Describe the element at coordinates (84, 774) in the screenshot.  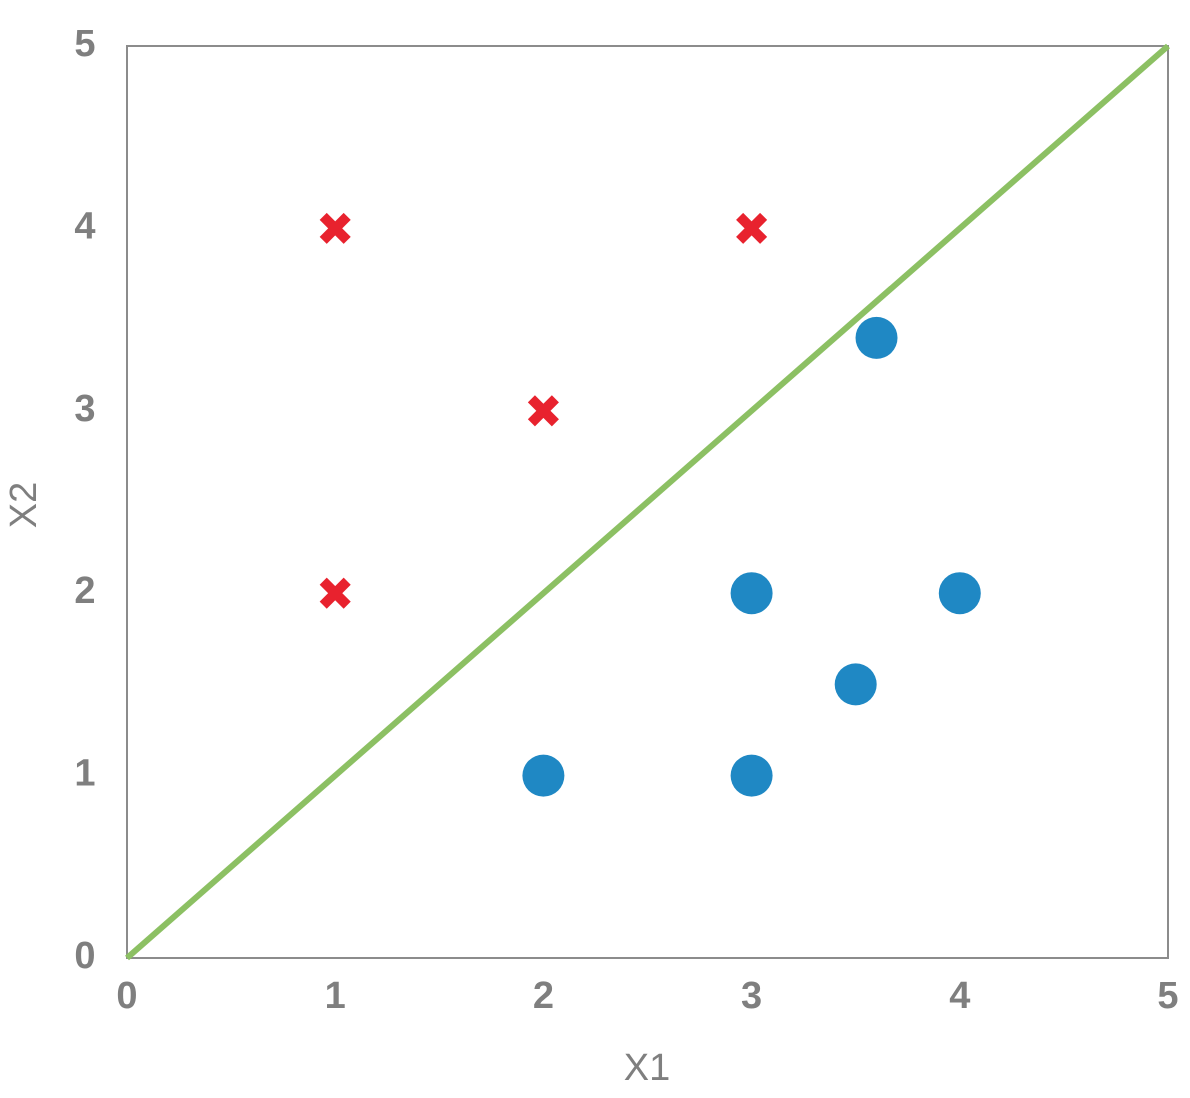
I see `y-tick-label: 1` at that location.